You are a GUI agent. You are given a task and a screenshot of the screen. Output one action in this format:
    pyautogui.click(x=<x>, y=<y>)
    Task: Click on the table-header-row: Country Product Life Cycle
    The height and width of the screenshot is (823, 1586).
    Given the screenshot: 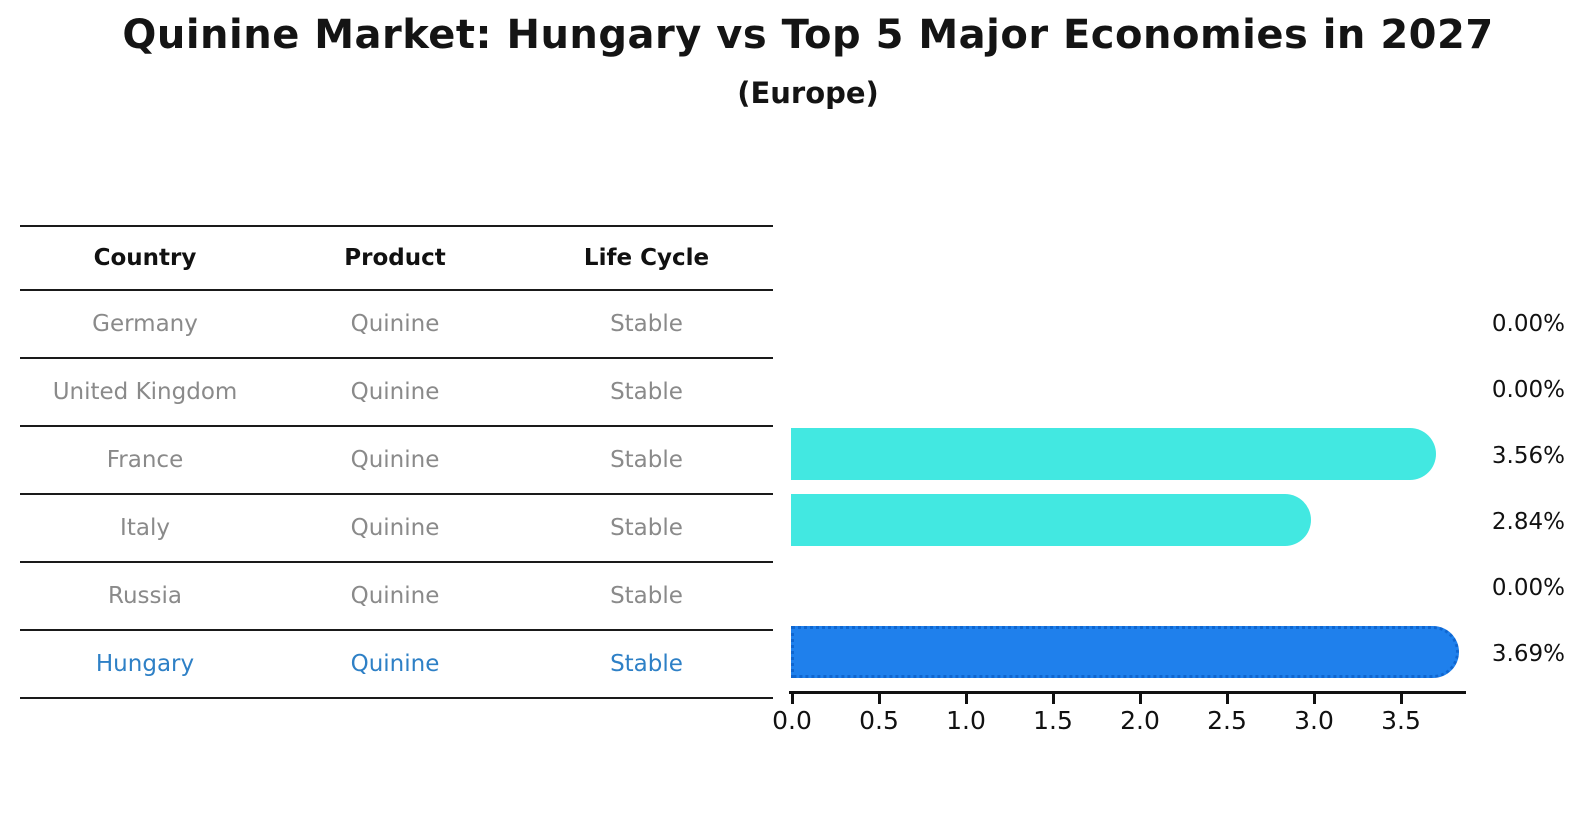 What is the action you would take?
    pyautogui.click(x=396, y=257)
    